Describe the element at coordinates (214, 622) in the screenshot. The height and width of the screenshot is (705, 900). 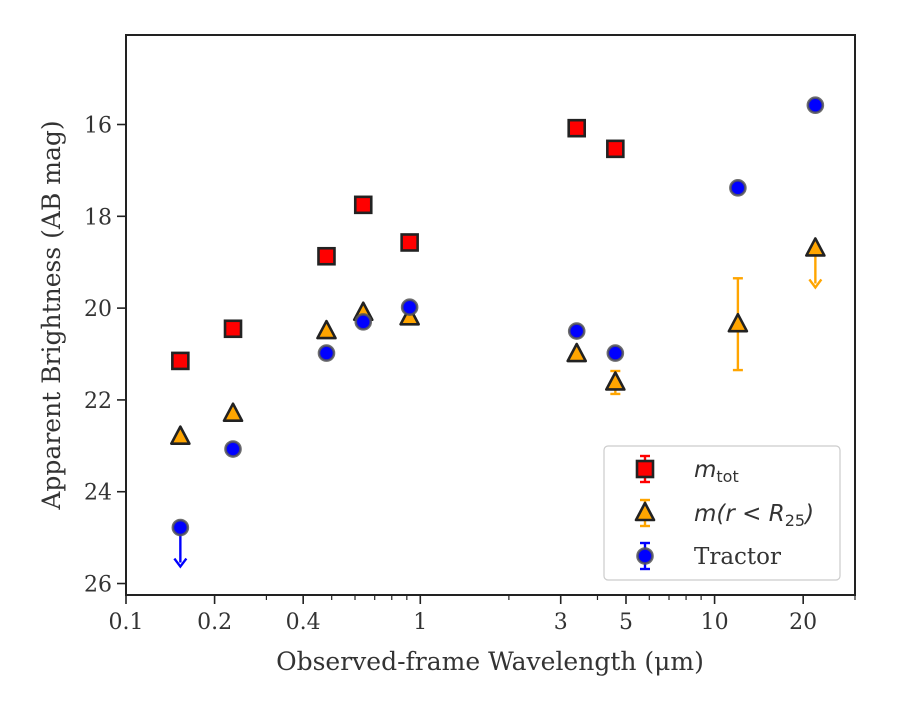
I see `x-tick-label: 0.2` at that location.